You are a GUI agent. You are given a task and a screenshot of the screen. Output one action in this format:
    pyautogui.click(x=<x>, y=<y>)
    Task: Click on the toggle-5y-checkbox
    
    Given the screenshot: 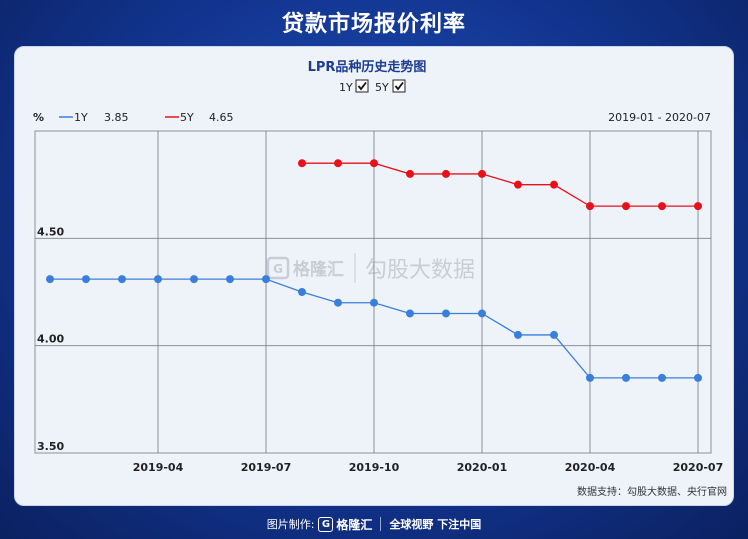 What is the action you would take?
    pyautogui.click(x=399, y=86)
    